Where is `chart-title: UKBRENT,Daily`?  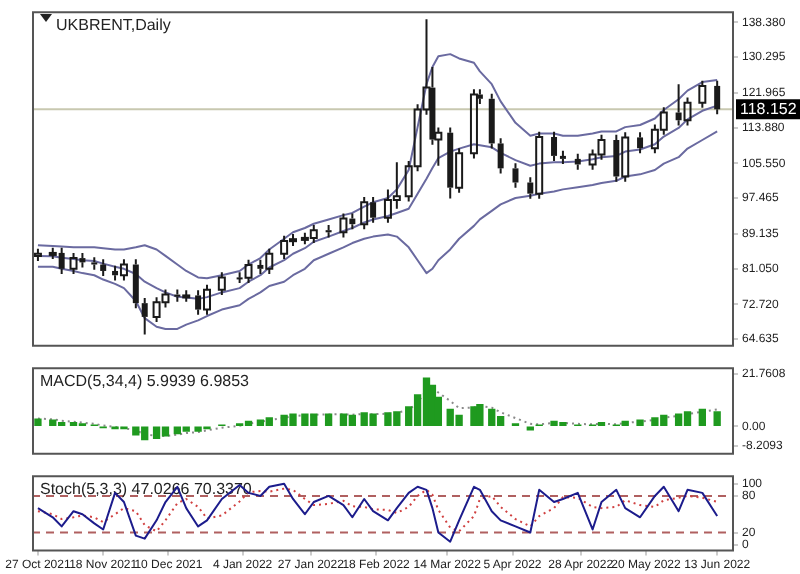 chart-title: UKBRENT,Daily is located at coordinates (113, 24).